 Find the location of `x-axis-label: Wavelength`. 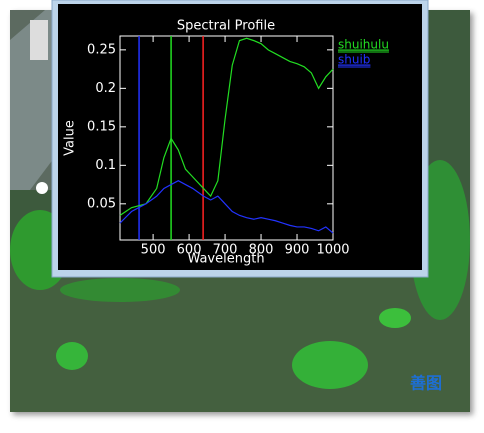

x-axis-label: Wavelength is located at coordinates (225, 259).